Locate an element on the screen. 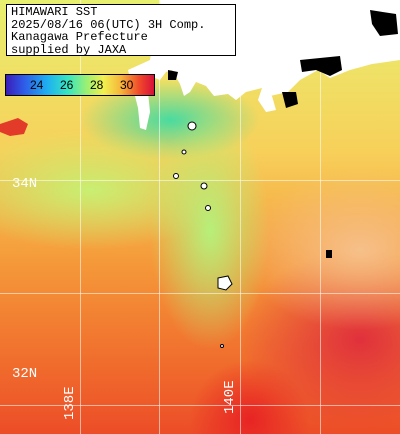  kozushima-island is located at coordinates (204, 186).